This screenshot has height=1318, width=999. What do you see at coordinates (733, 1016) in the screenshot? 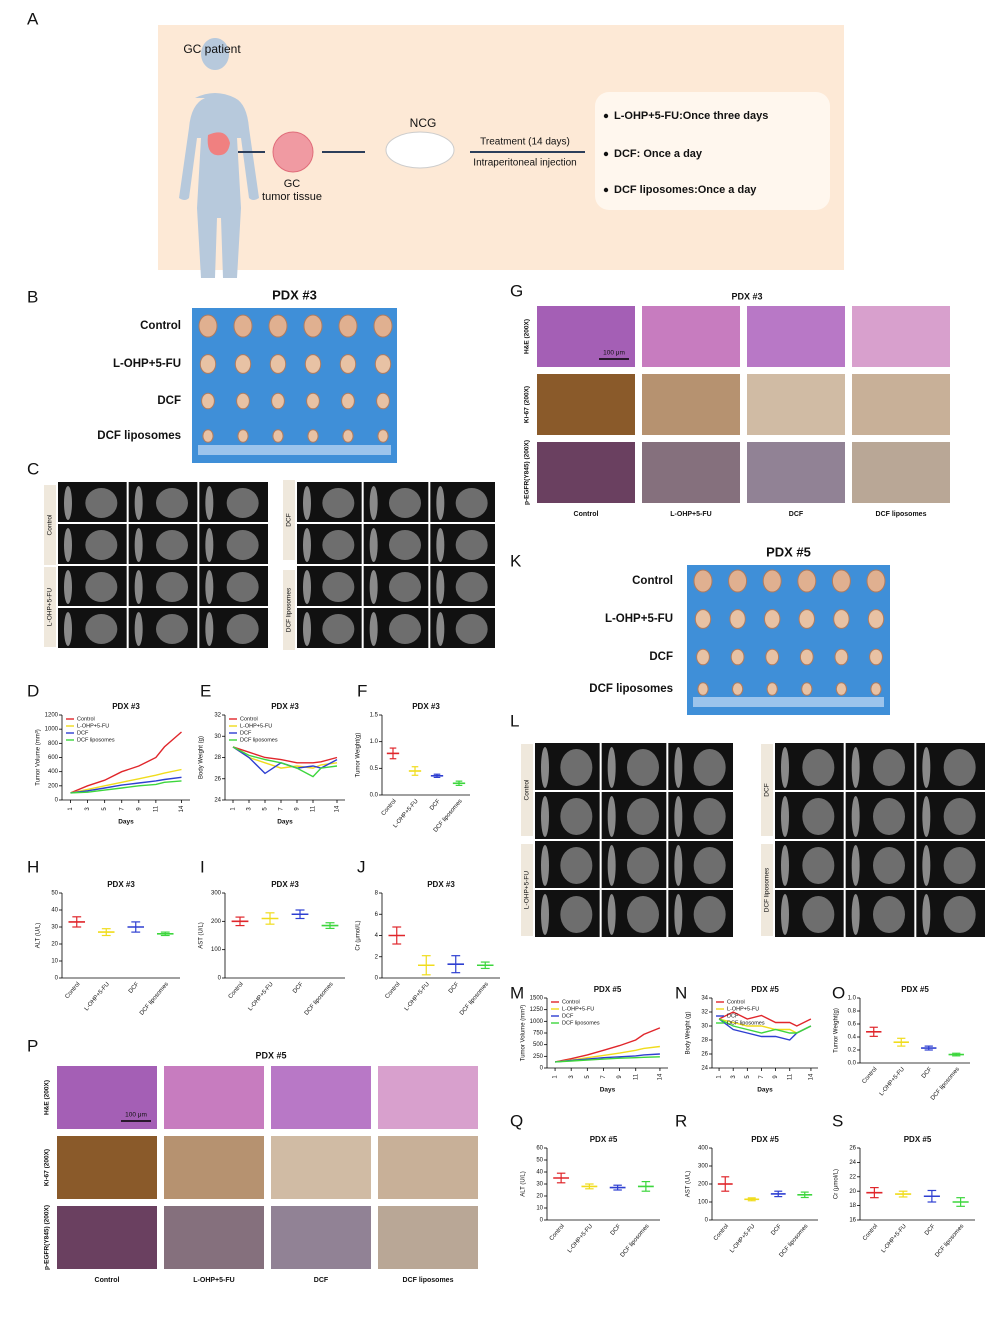
I see `legend-label: DCF` at bounding box center [733, 1016].